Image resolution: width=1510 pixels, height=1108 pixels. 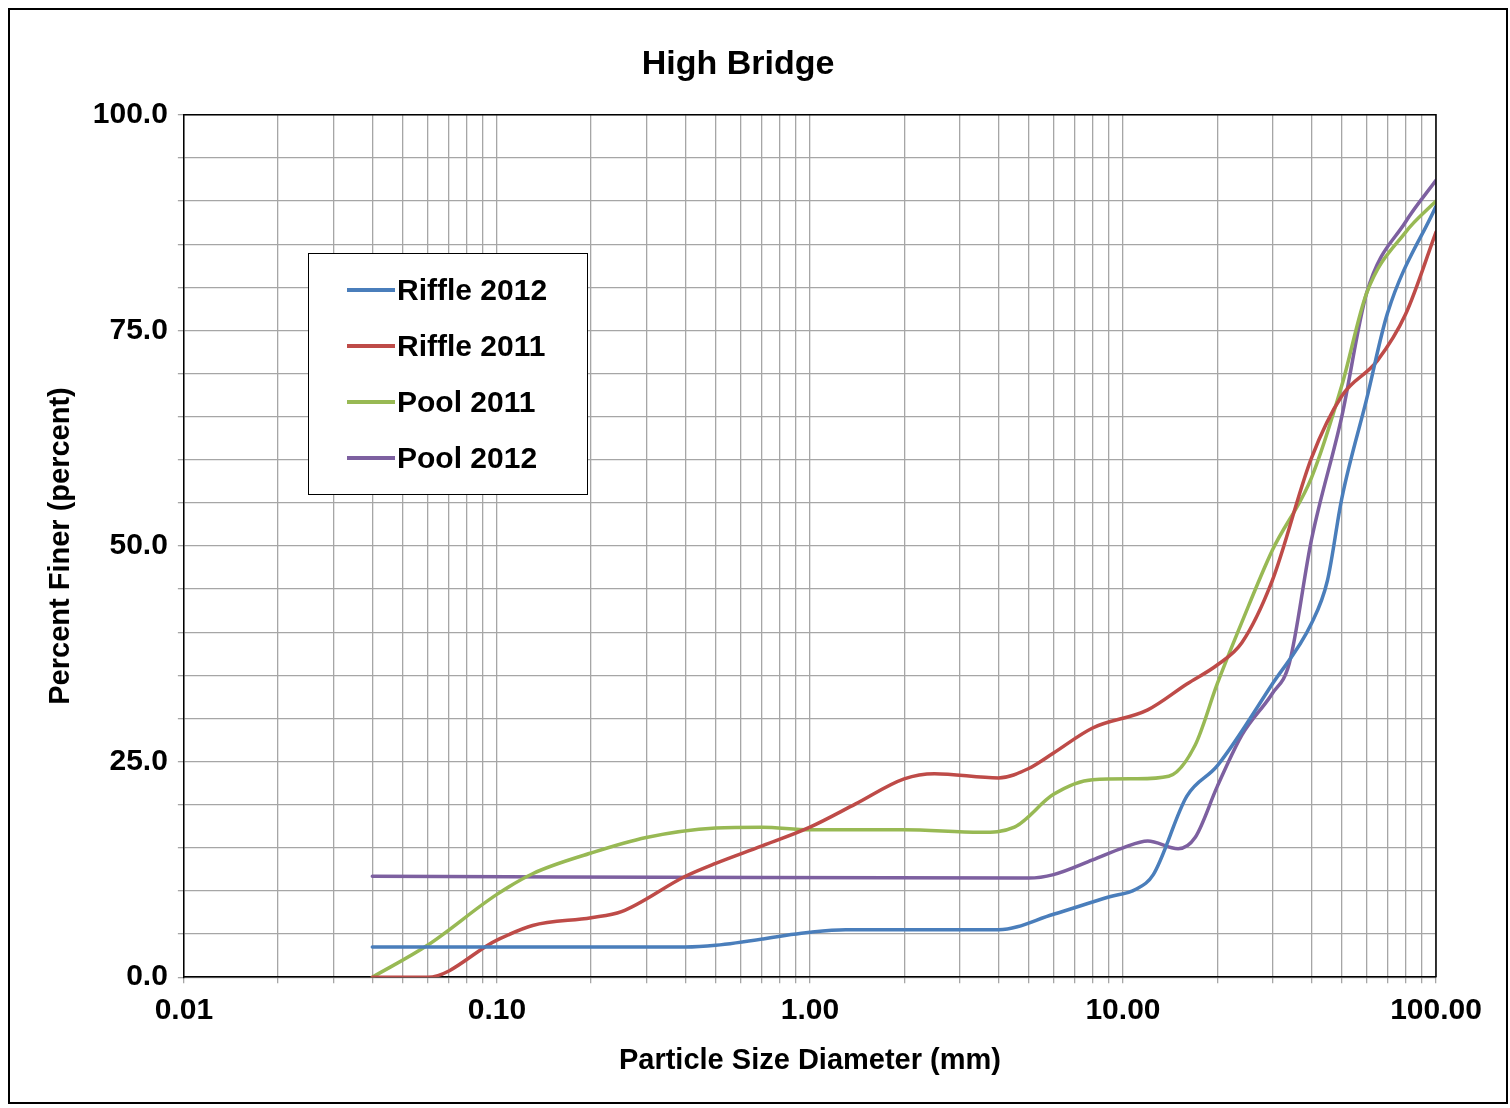 I want to click on y-axis-title: Percent Finer (percent), so click(x=59, y=546).